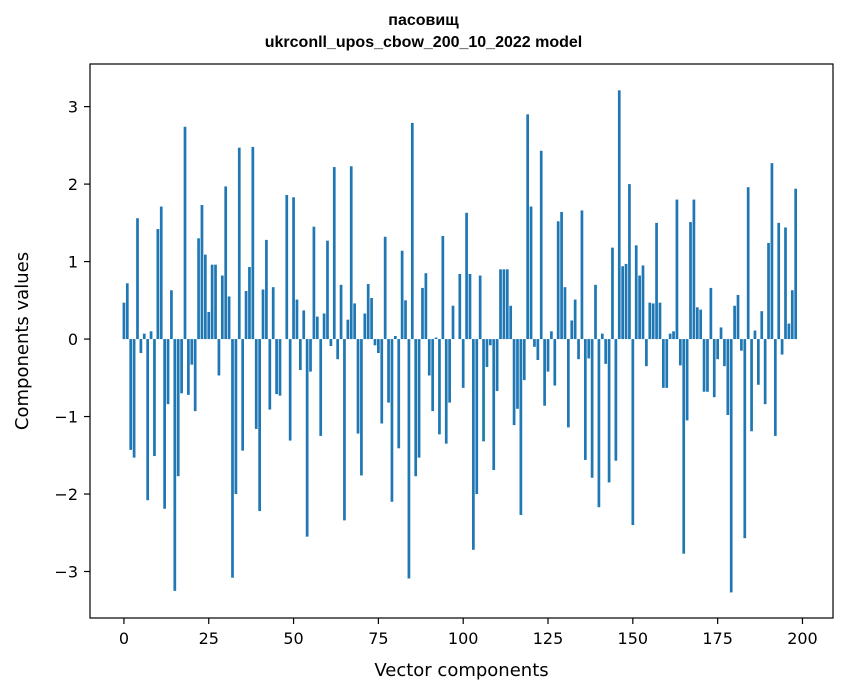  What do you see at coordinates (66, 494) in the screenshot?
I see `y-tick-label: −2` at bounding box center [66, 494].